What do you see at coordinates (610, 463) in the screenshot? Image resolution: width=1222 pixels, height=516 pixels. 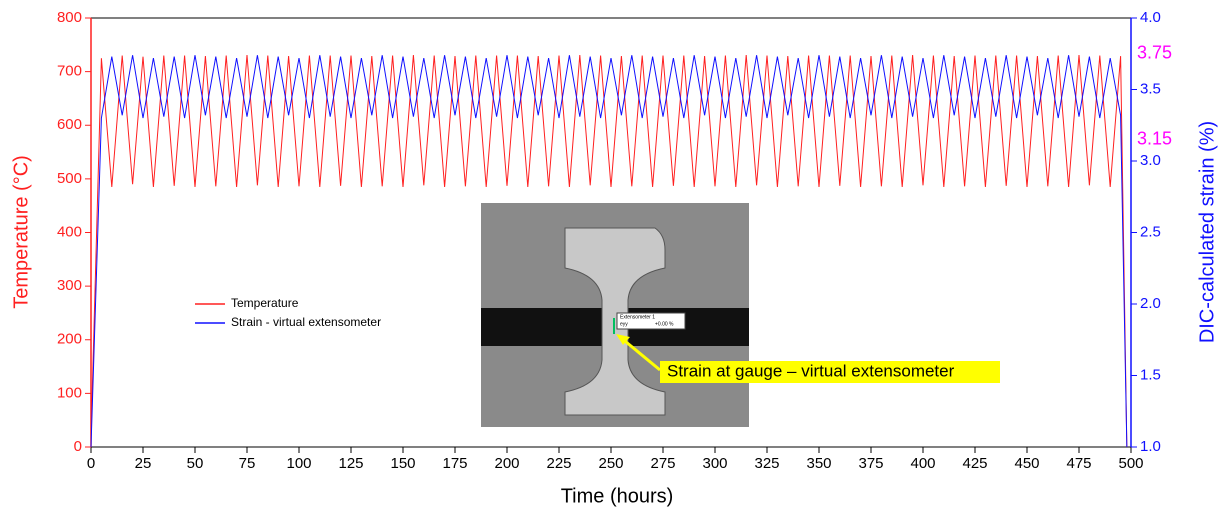 I see `x-tick-label: 250` at bounding box center [610, 463].